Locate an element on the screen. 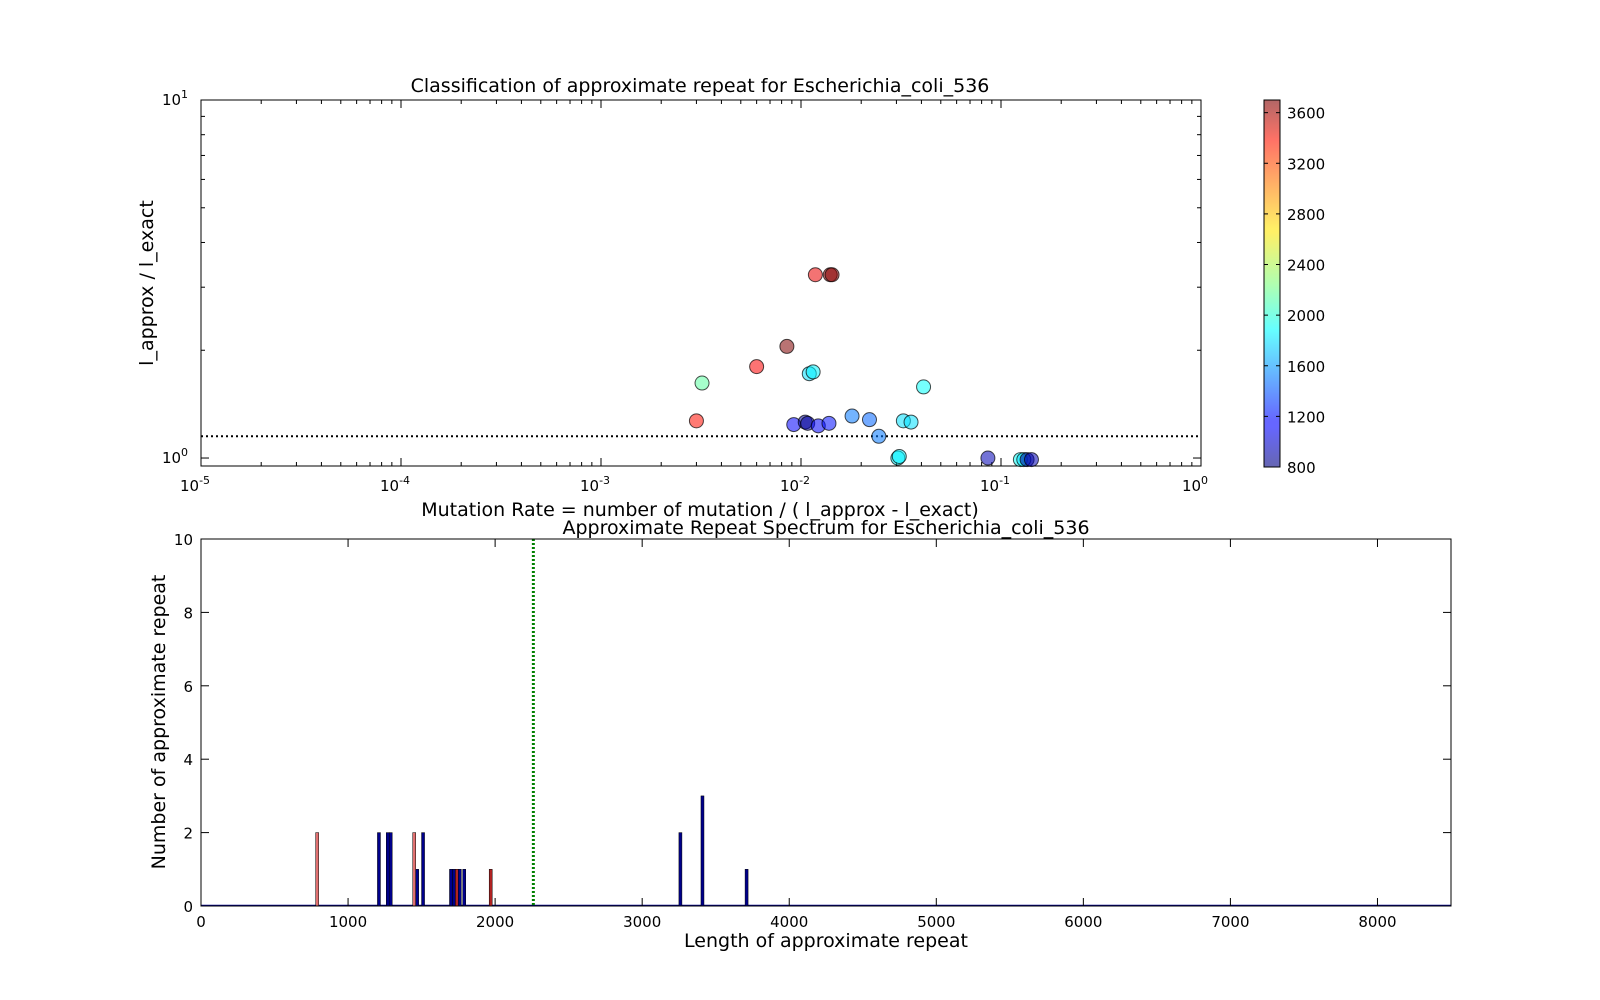 The image size is (1600, 1000). x-tick-label: 10⁻¹ is located at coordinates (995, 484).